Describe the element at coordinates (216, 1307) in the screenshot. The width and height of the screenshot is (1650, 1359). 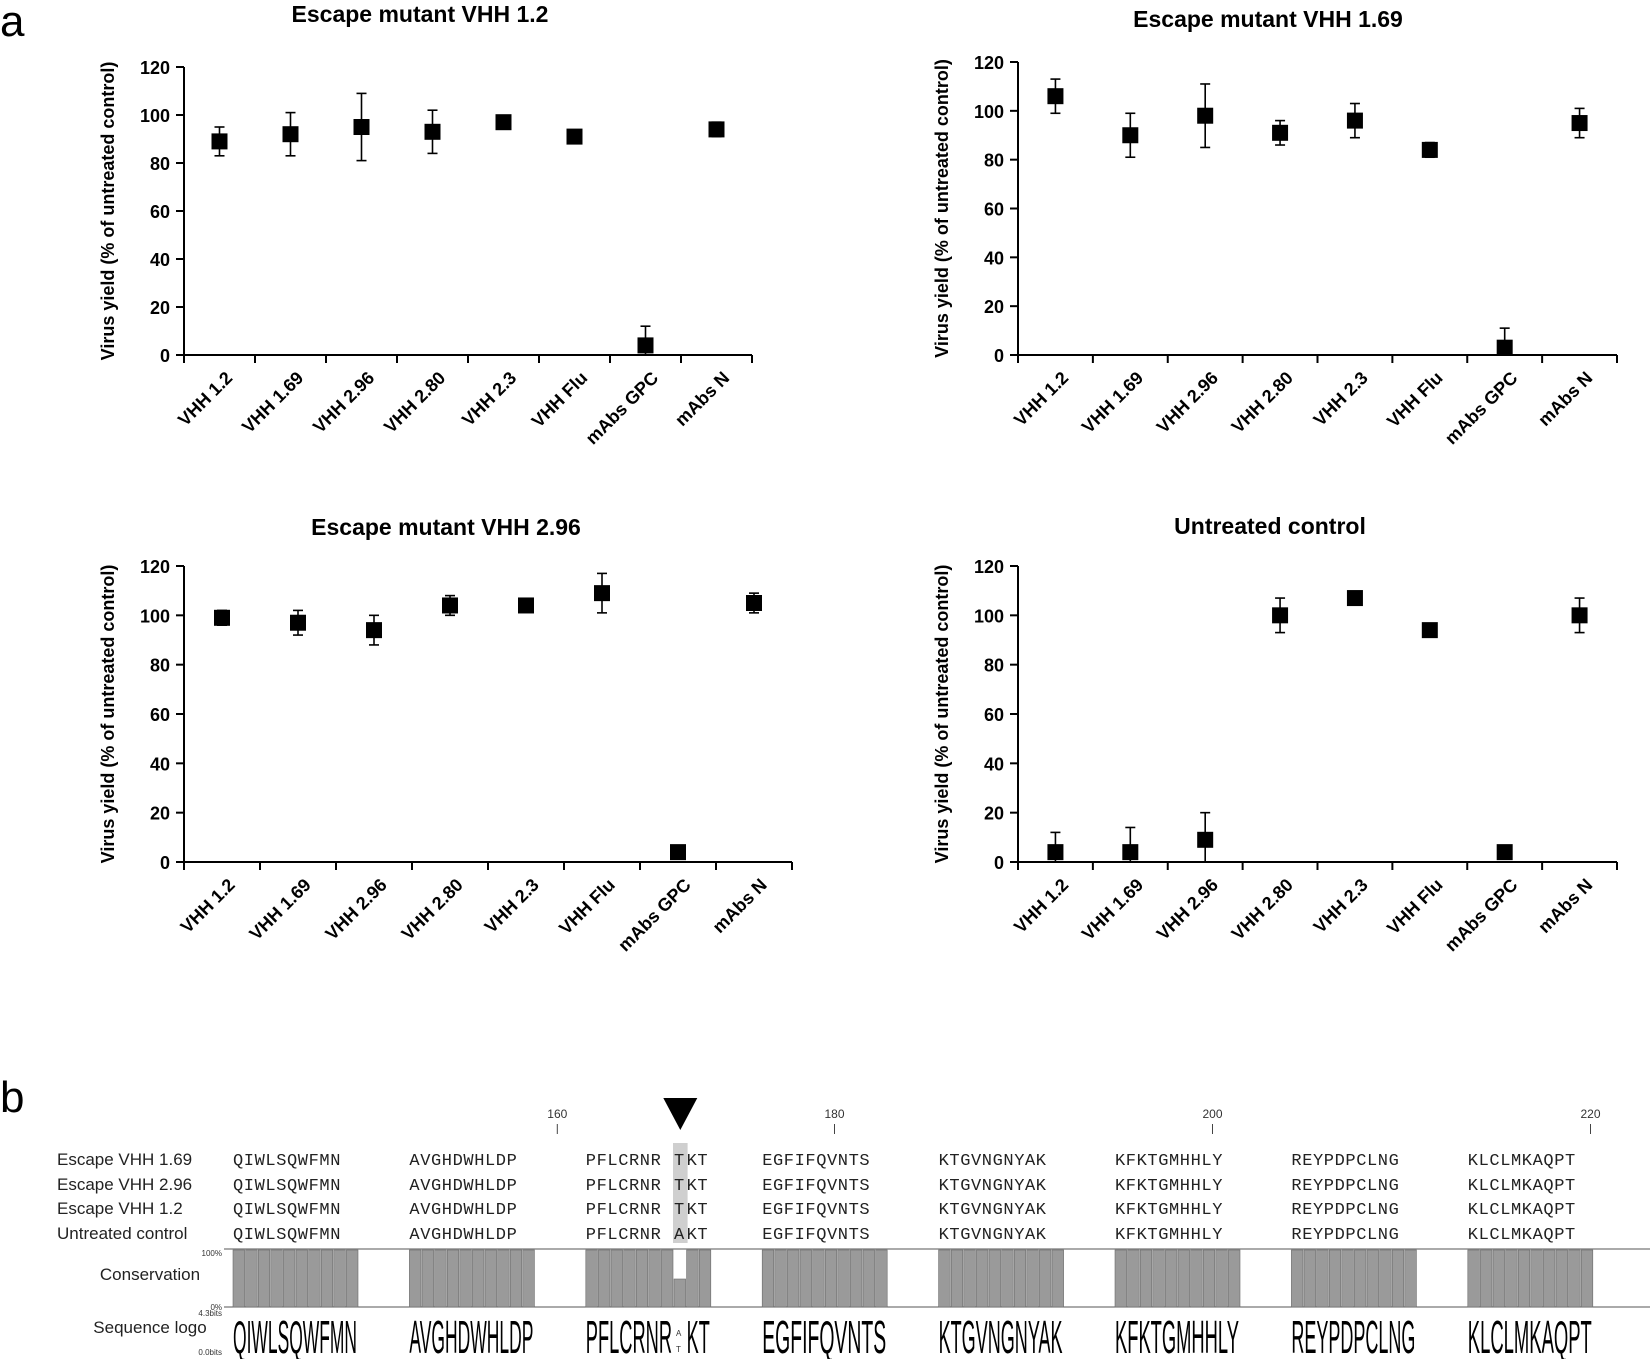
I see `conservation-min: 0%` at that location.